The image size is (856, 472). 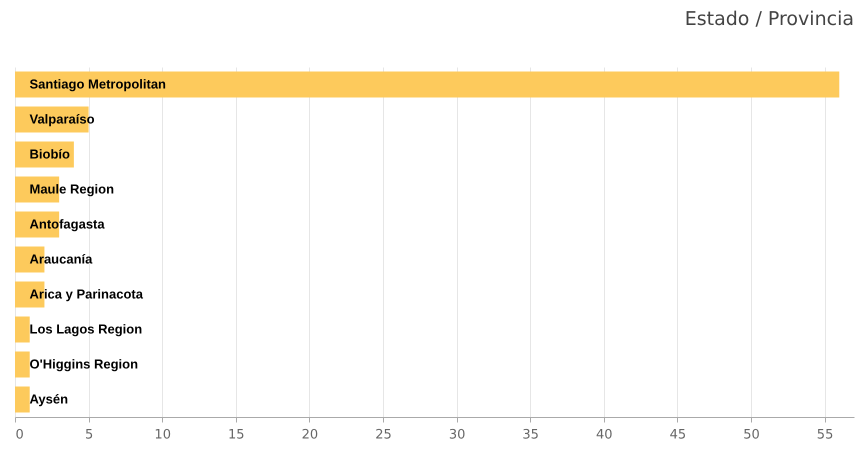 I want to click on x-tick-label: 30, so click(x=457, y=435).